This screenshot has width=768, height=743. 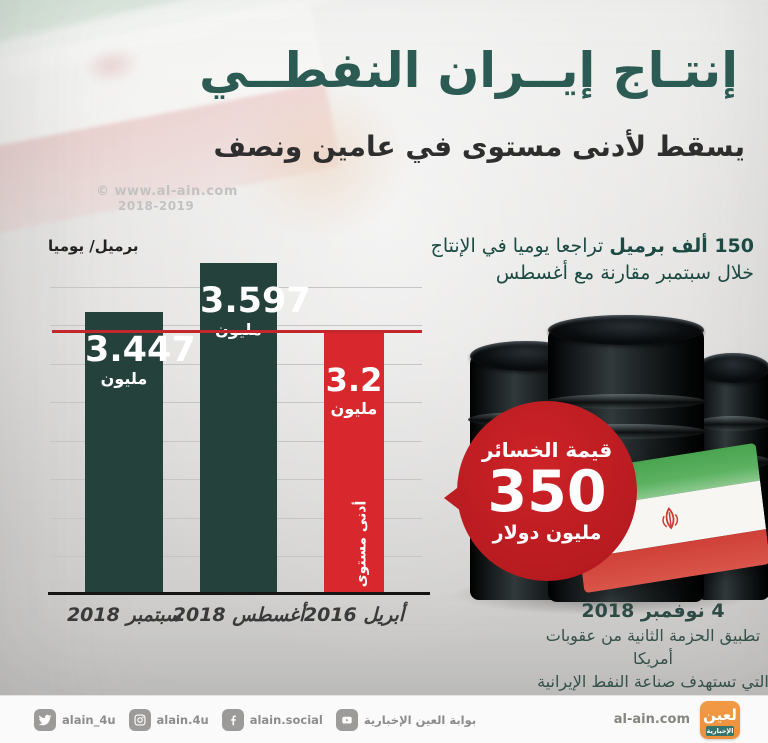 What do you see at coordinates (681, 246) in the screenshot?
I see `stat-highlight: 150 ألف برميل` at bounding box center [681, 246].